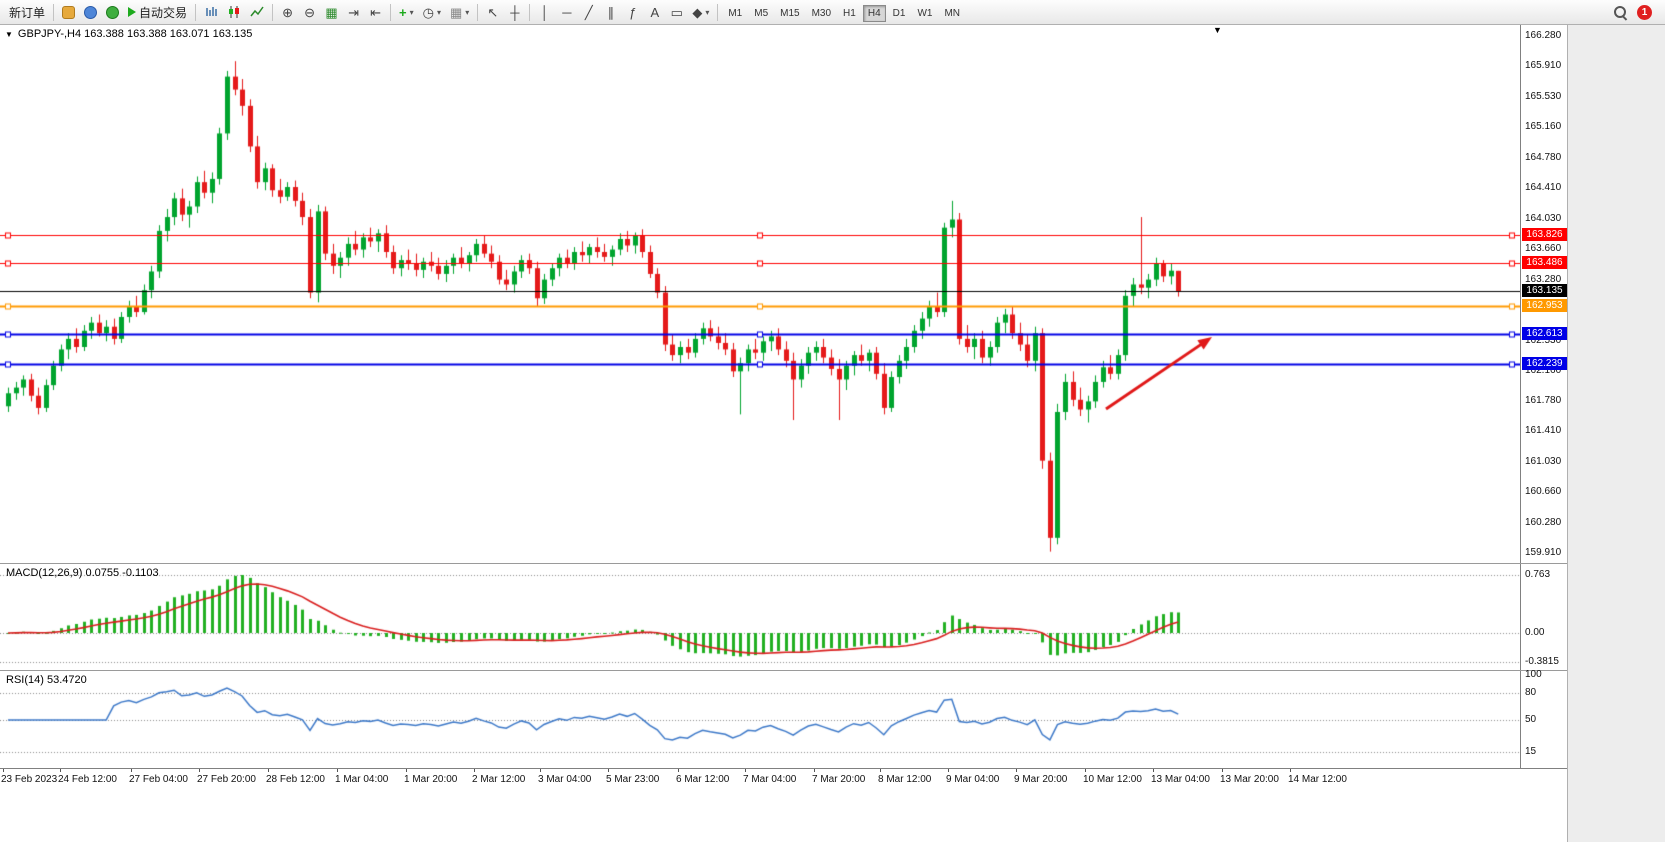  What do you see at coordinates (1543, 431) in the screenshot?
I see `price-axis-label: 161.410` at bounding box center [1543, 431].